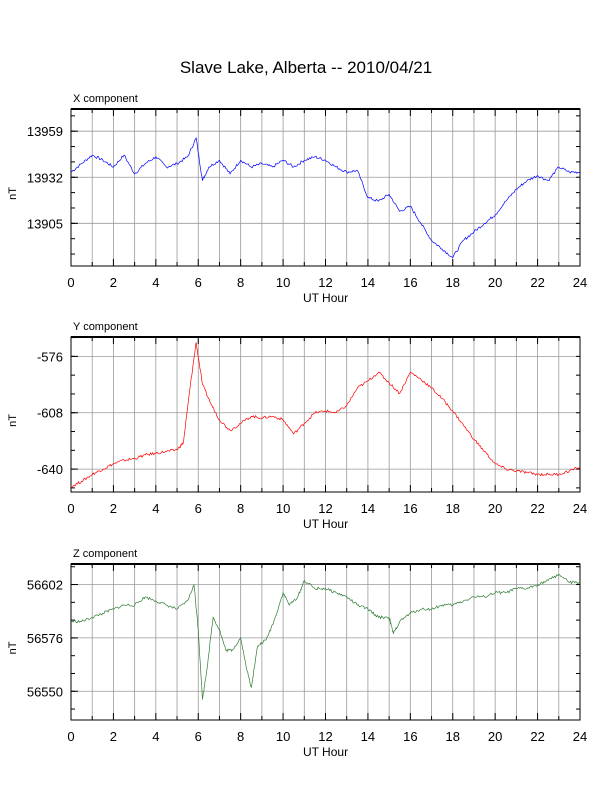 The image size is (612, 792). I want to click on y-tick-label: 56602, so click(45, 585).